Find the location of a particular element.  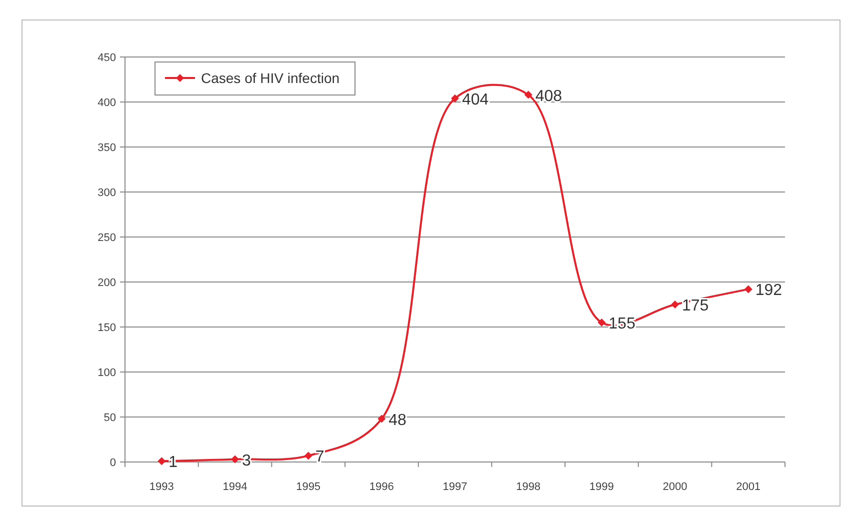

y-tick-label: 250 is located at coordinates (107, 238).